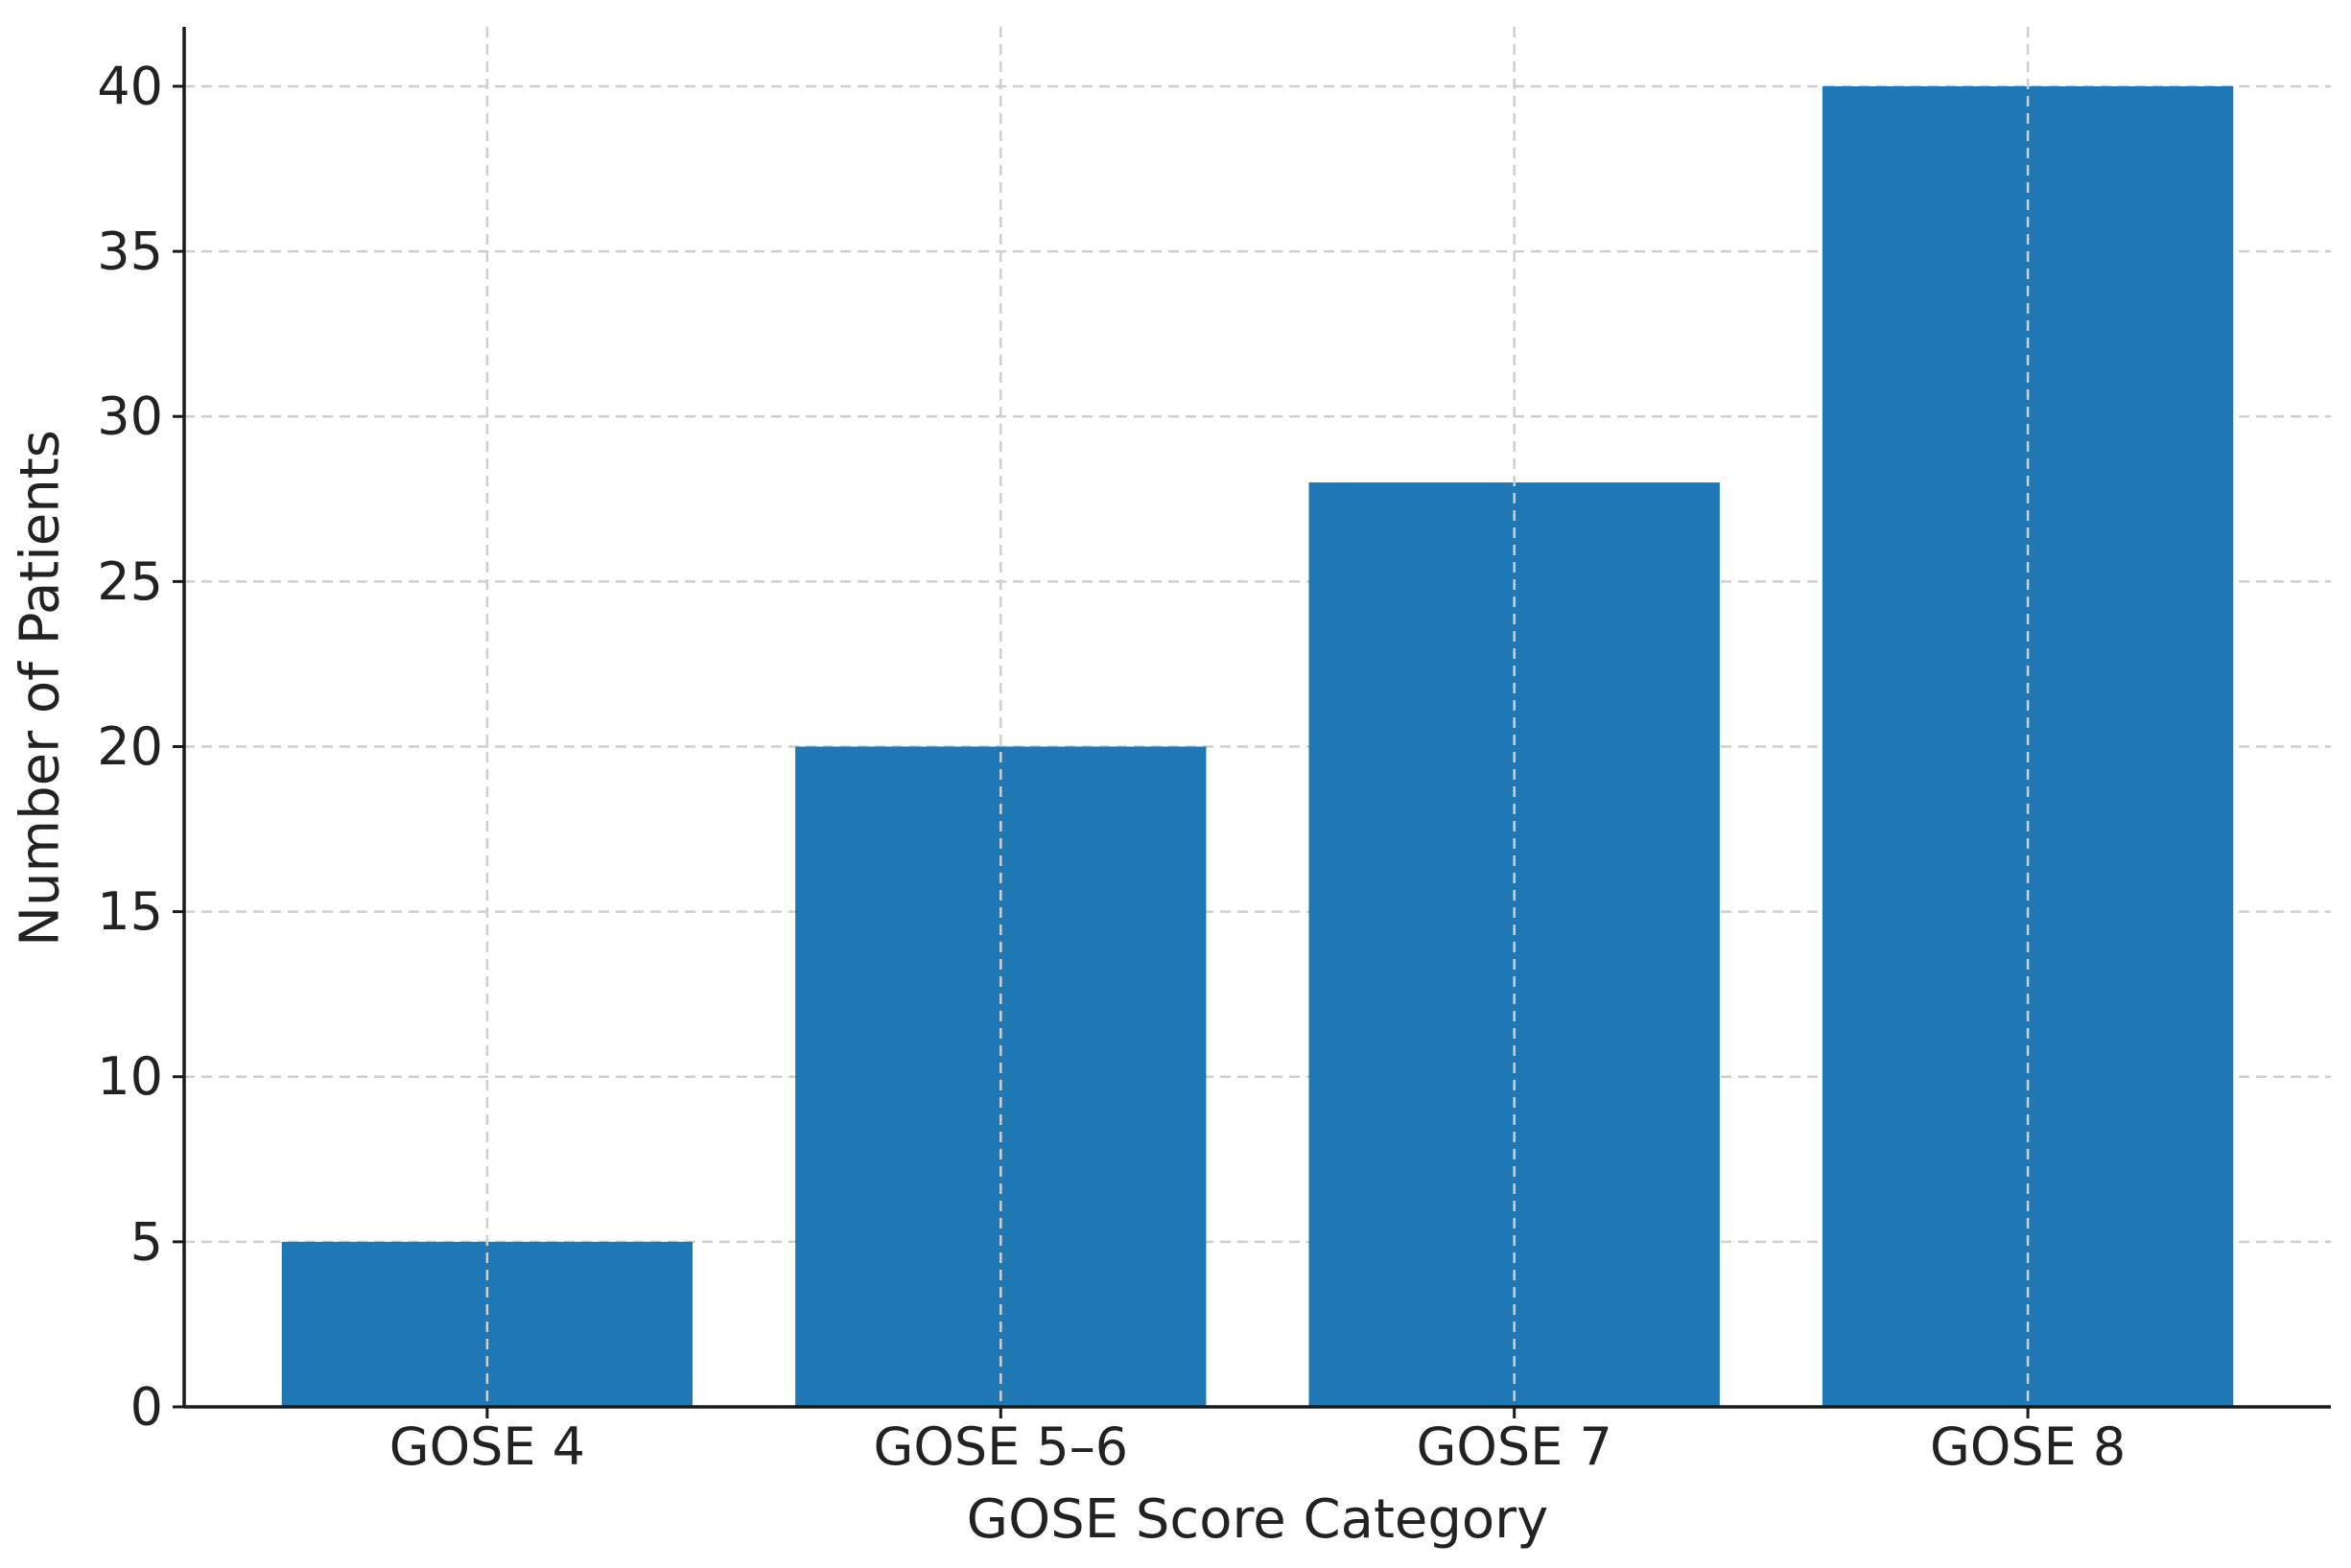 This screenshot has height=1568, width=2351. Describe the element at coordinates (130, 1077) in the screenshot. I see `y-tick-label: 10` at that location.